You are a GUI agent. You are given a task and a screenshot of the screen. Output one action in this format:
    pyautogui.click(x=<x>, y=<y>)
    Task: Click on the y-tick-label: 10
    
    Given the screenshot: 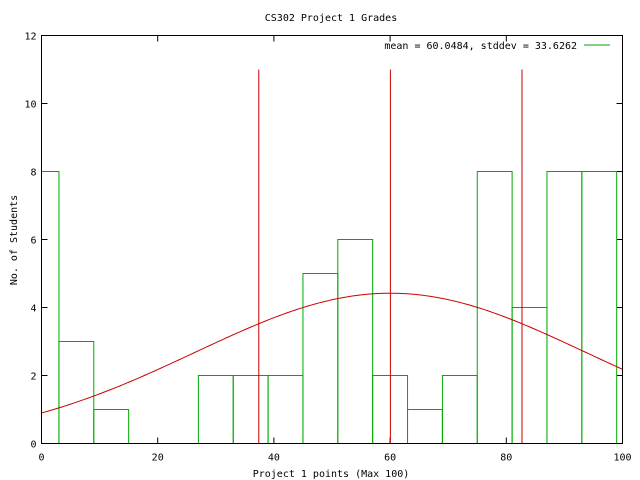 What is the action you would take?
    pyautogui.click(x=30, y=105)
    